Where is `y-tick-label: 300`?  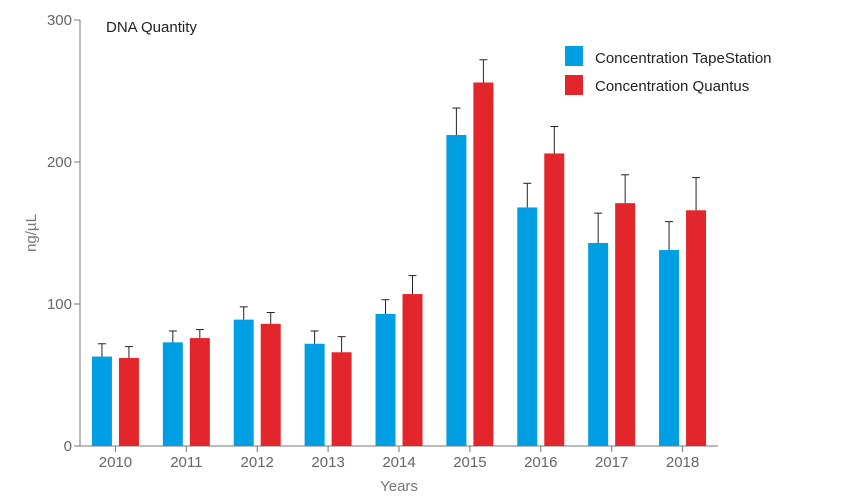
y-tick-label: 300 is located at coordinates (59, 20).